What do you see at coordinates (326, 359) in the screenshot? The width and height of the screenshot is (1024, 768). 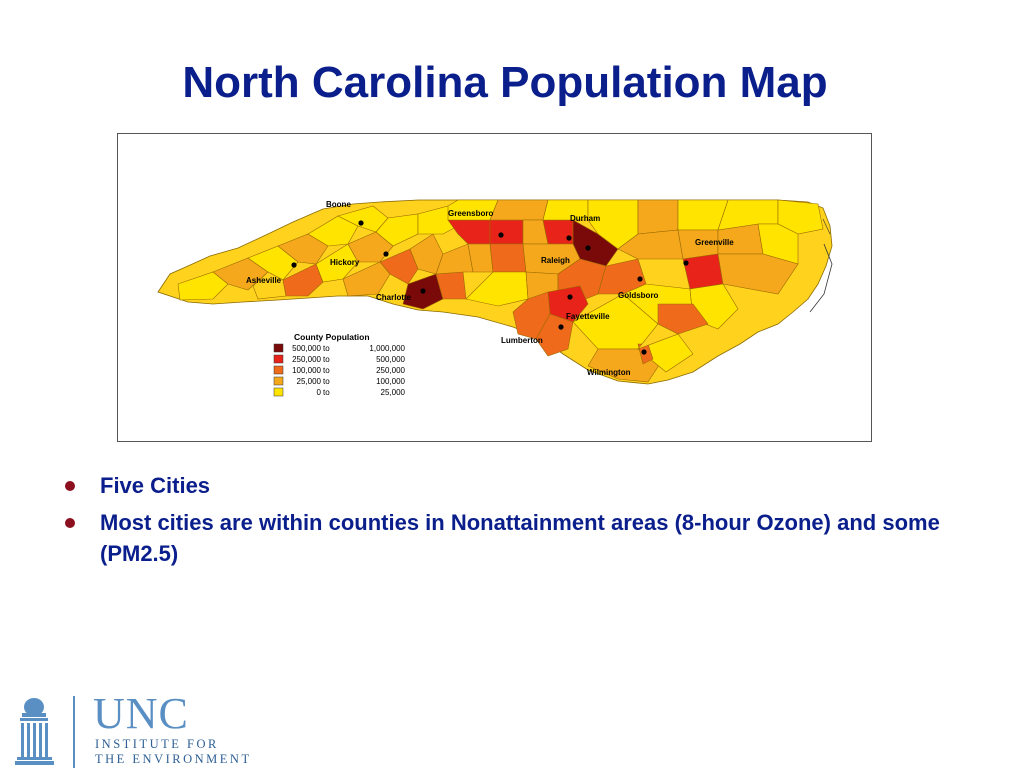 I see `legend-to-word-2: to` at bounding box center [326, 359].